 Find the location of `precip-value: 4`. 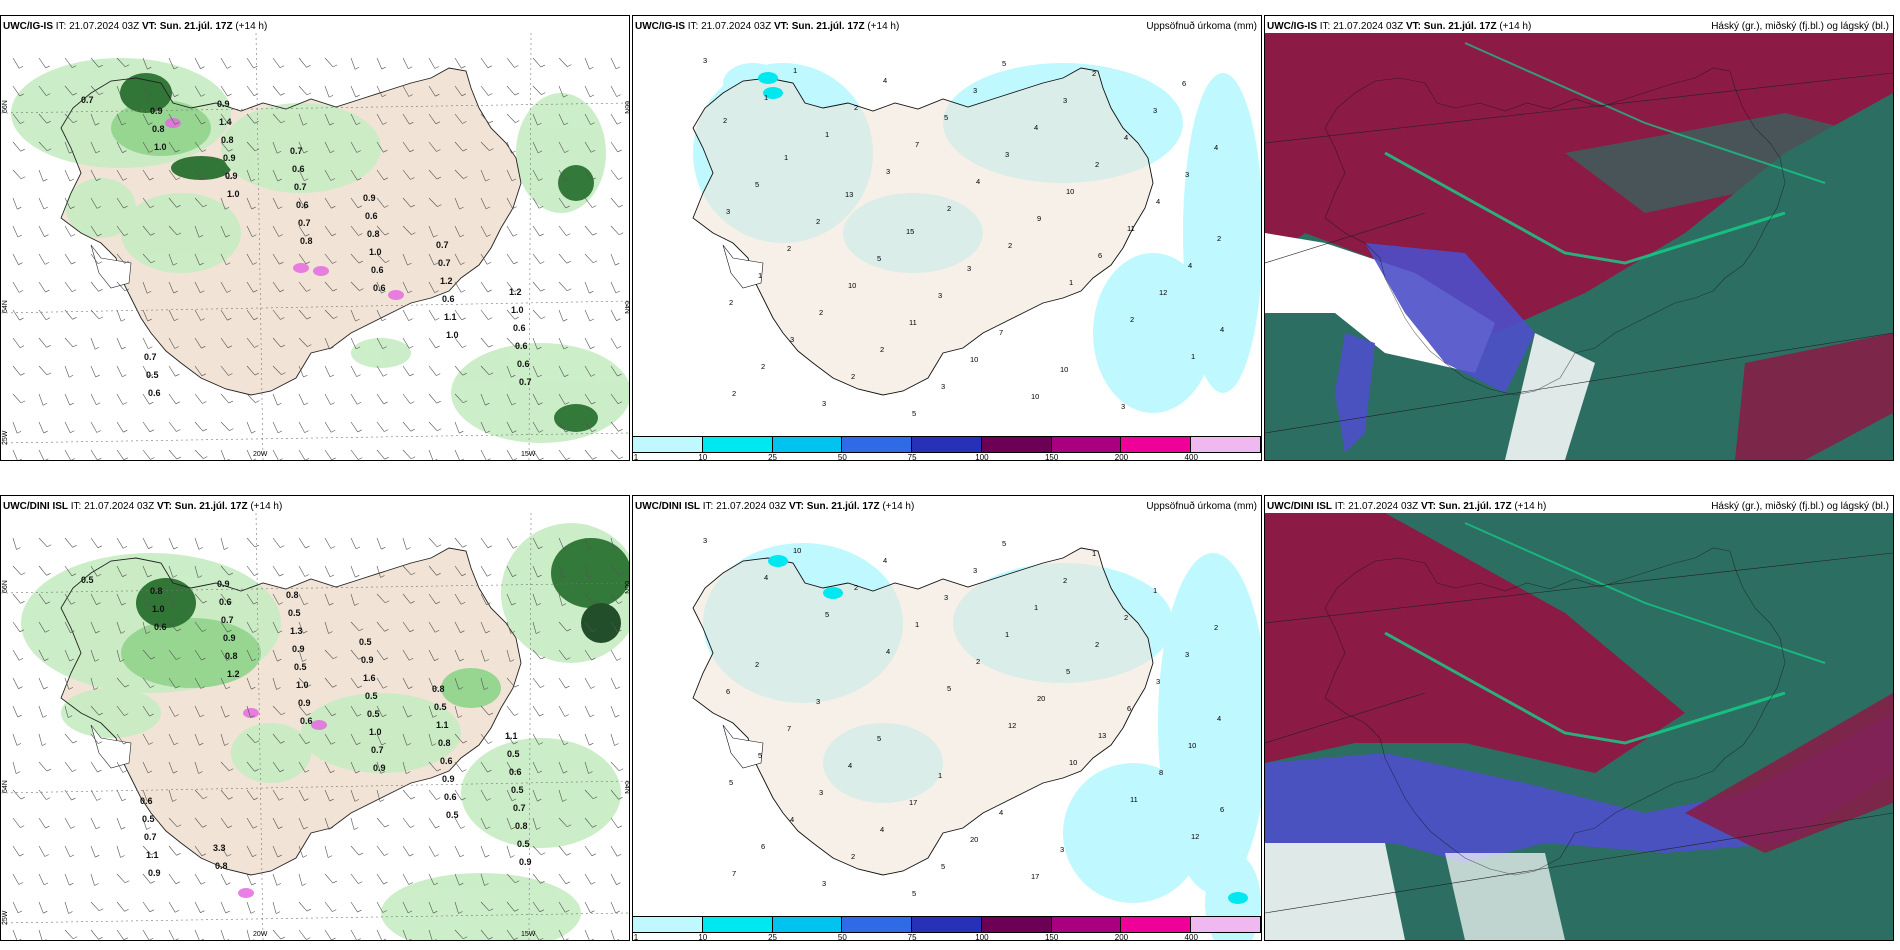

precip-value: 4 is located at coordinates (885, 80).